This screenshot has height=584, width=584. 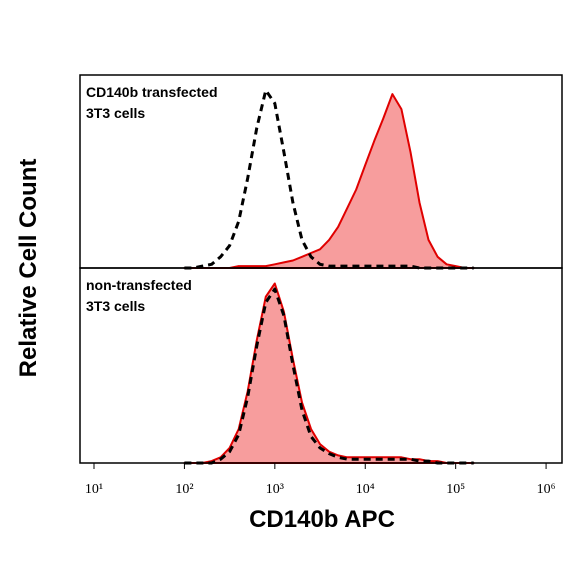 What do you see at coordinates (94, 489) in the screenshot?
I see `x-tick-label: 10¹` at bounding box center [94, 489].